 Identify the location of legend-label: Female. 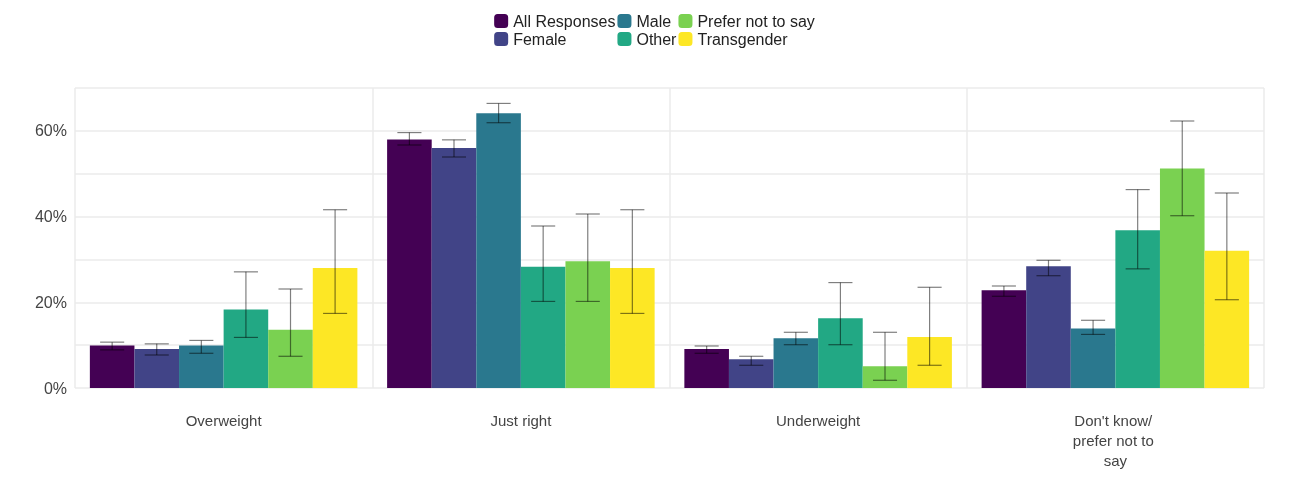
(540, 39).